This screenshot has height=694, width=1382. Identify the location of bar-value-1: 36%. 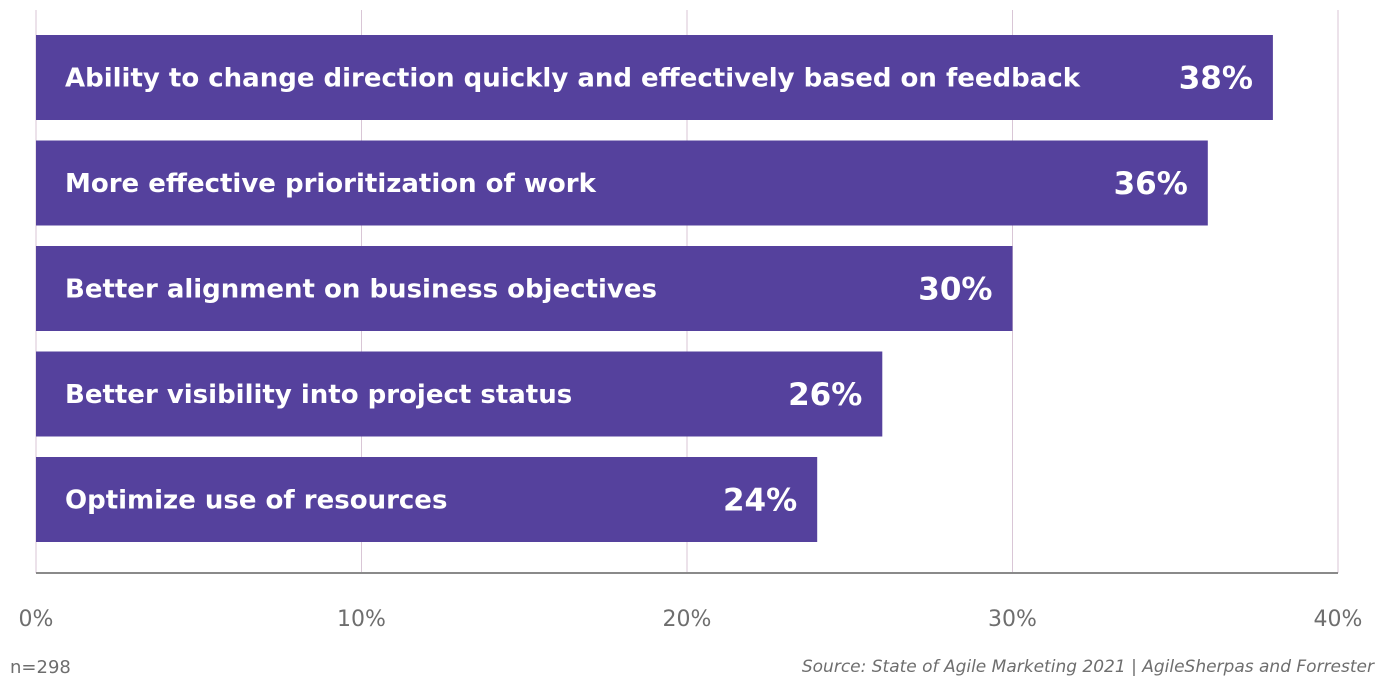
(1151, 184).